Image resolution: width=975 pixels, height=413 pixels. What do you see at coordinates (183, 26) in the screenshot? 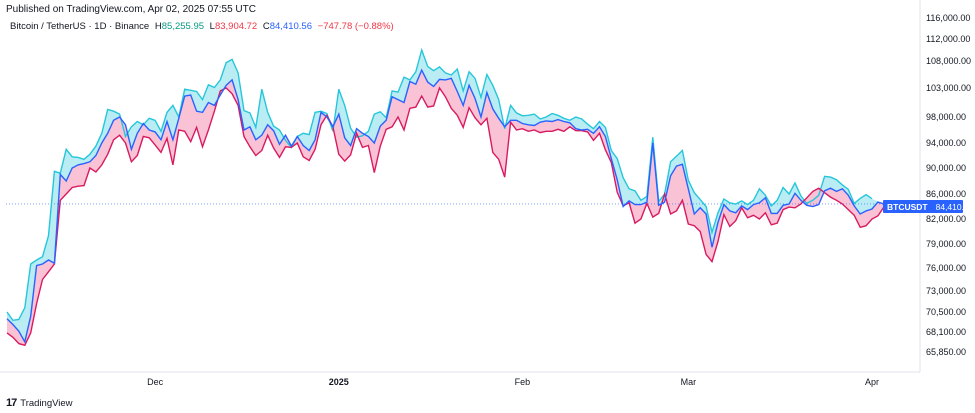
I see `high-value: 85,255.95` at bounding box center [183, 26].